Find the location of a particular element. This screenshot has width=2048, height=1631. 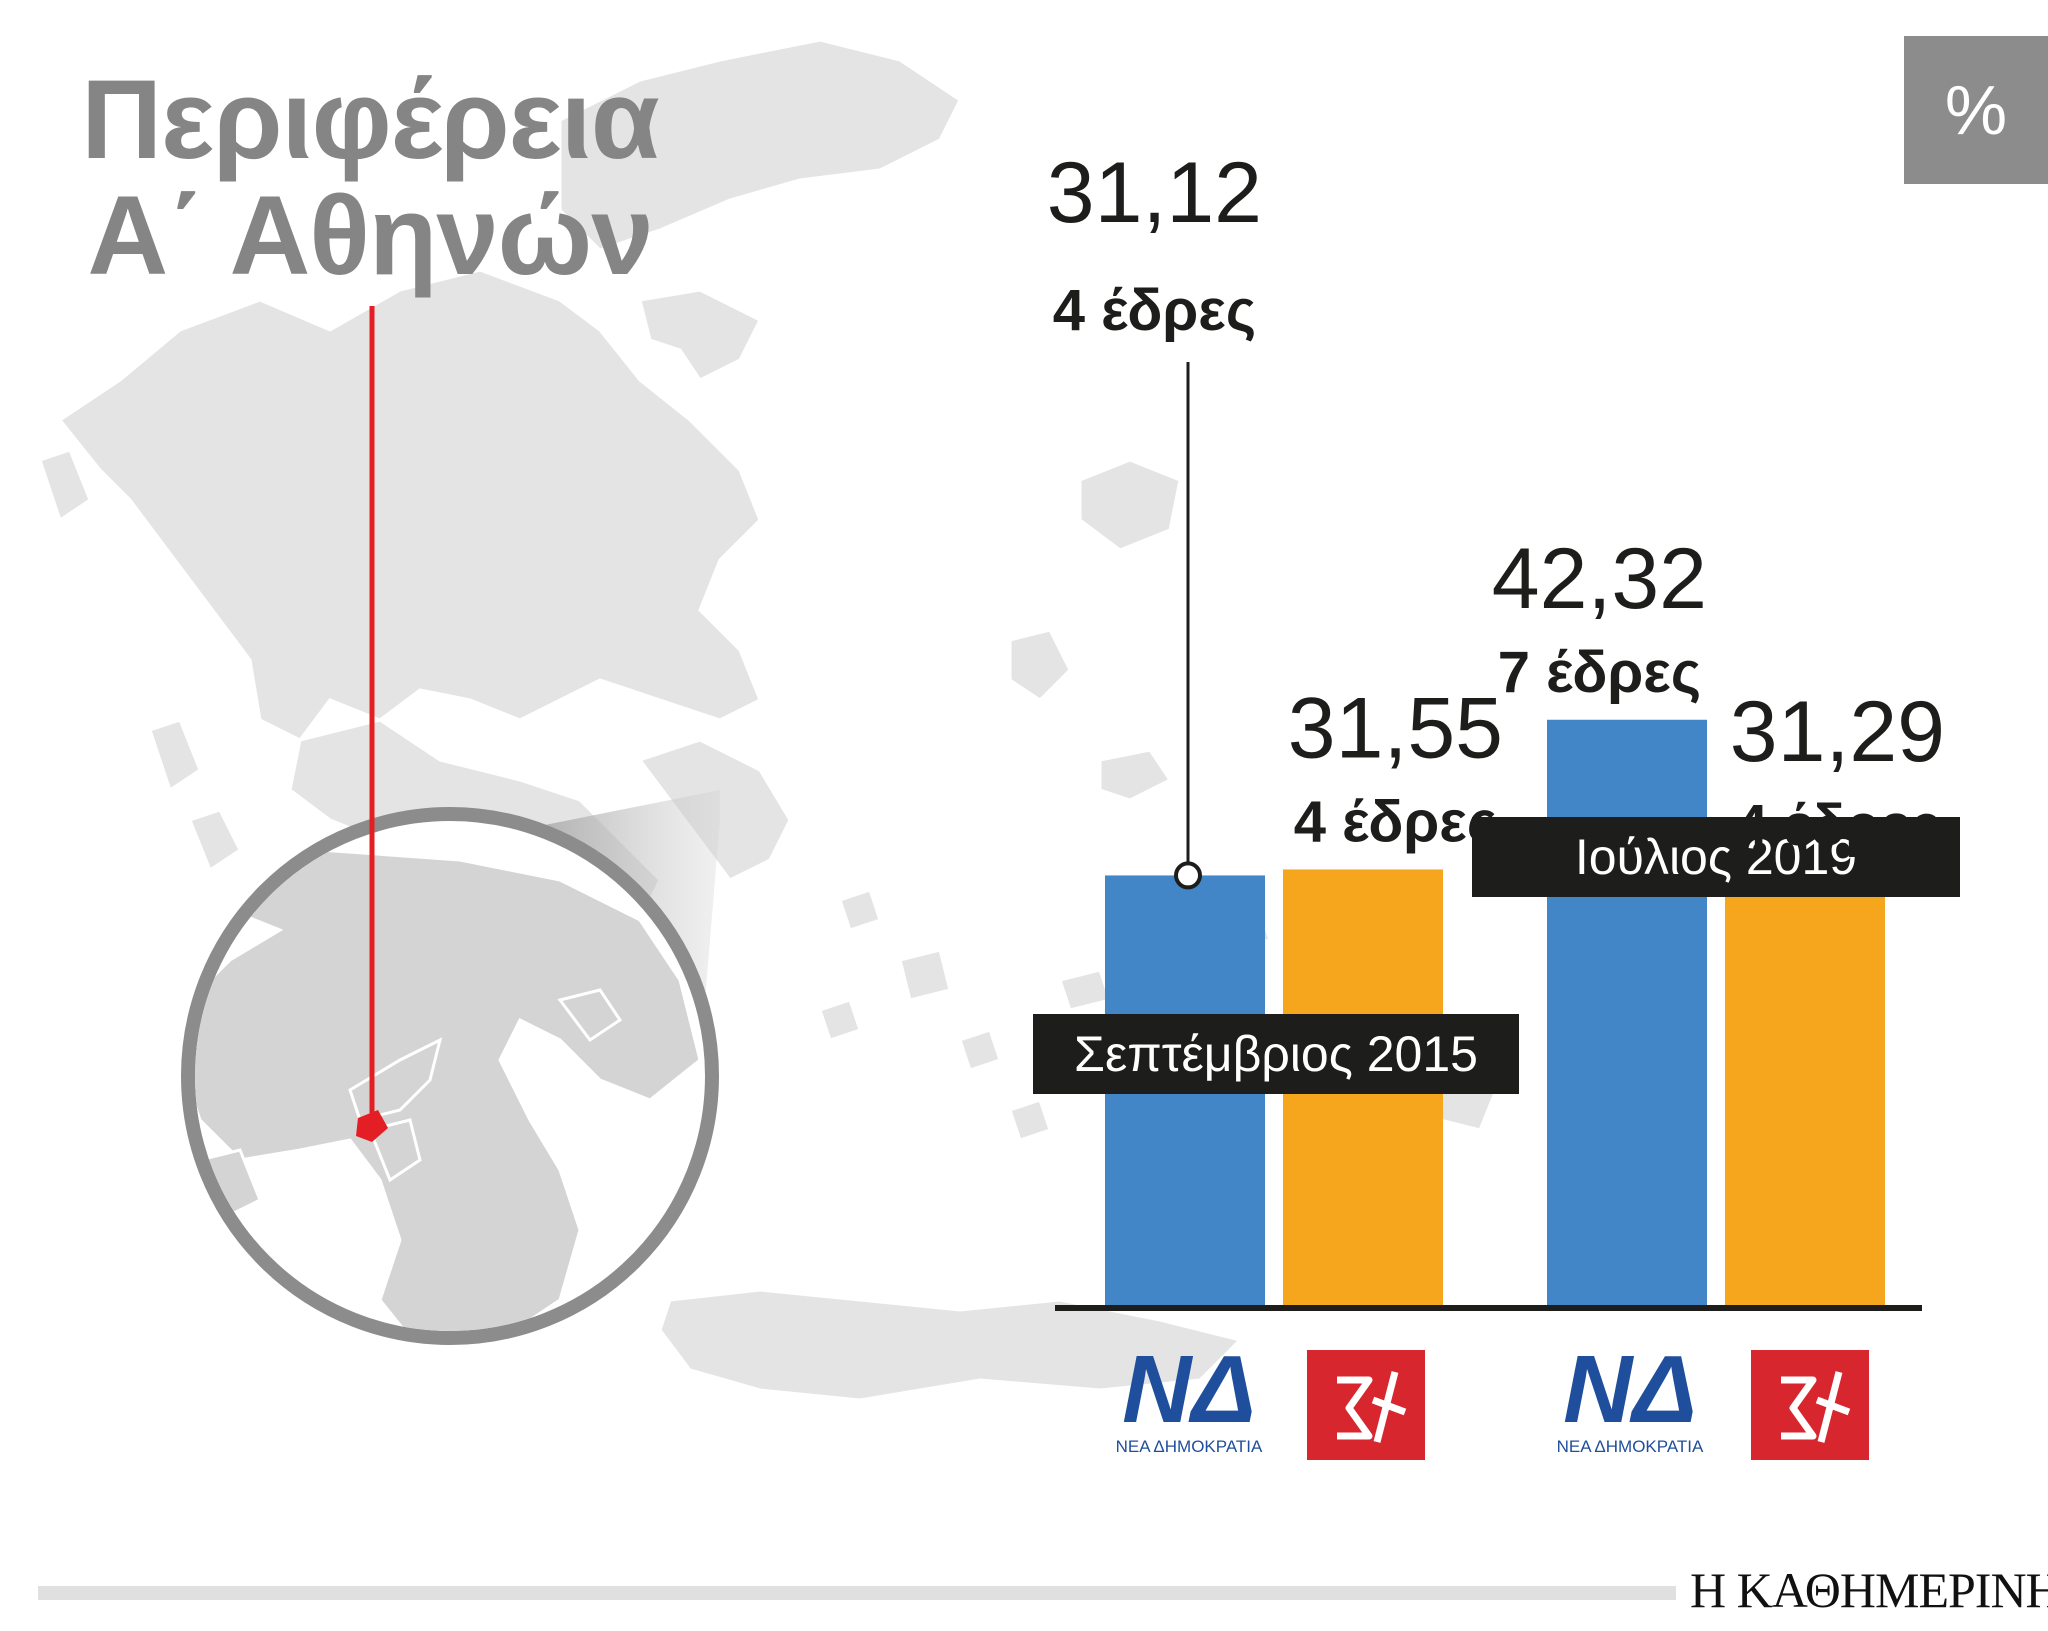

nd-logo-2019: ΝΔ ΝΕΑ ΔΗΜΟΚΡΑΤΙΑ is located at coordinates (1630, 1398).